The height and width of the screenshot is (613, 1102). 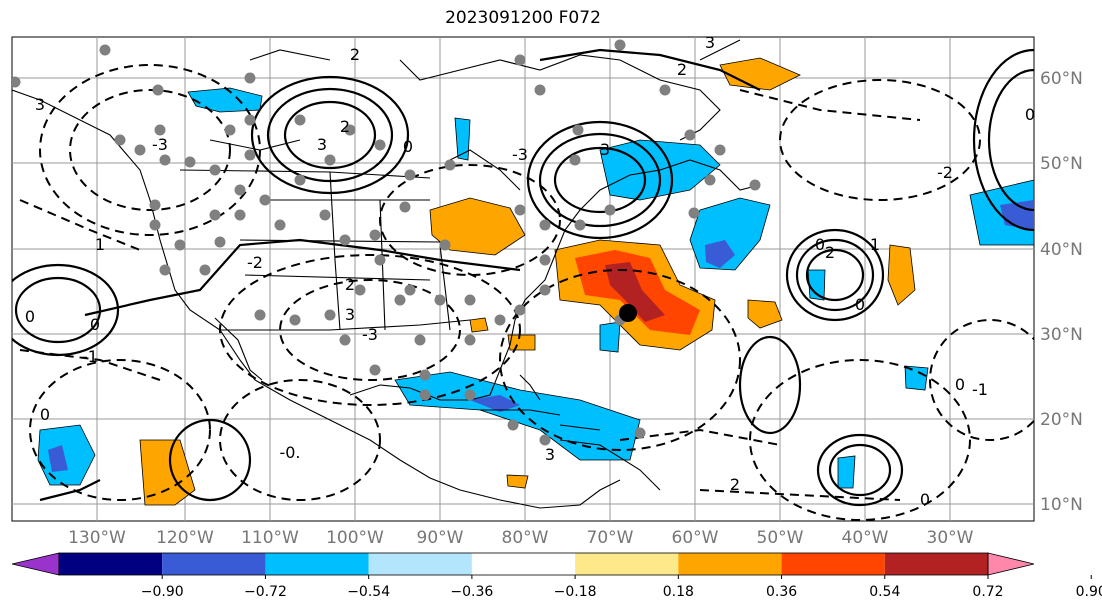 I want to click on latitude-label: 10°N, so click(x=1061, y=505).